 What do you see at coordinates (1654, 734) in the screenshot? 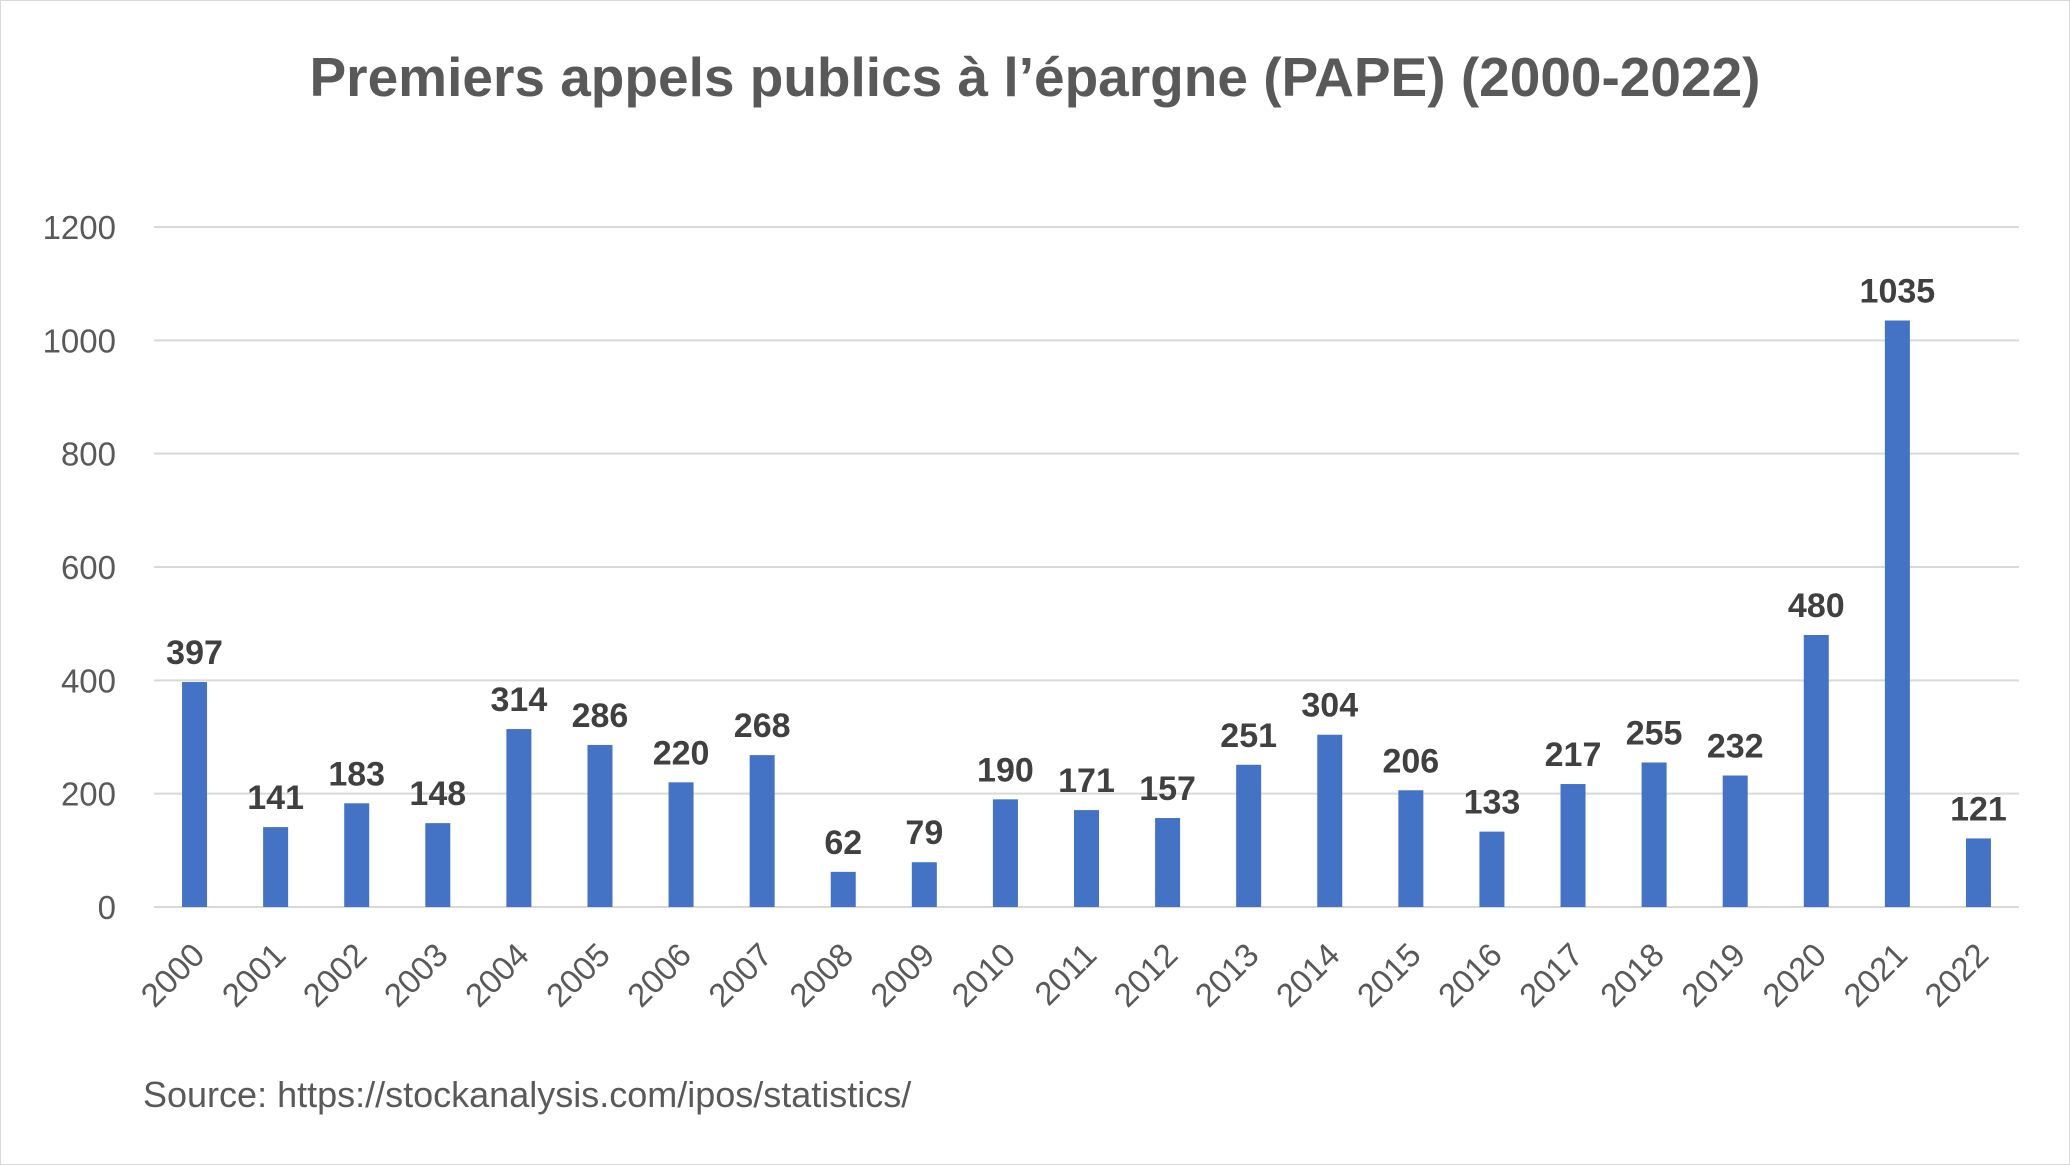
I see `data-label: 255` at bounding box center [1654, 734].